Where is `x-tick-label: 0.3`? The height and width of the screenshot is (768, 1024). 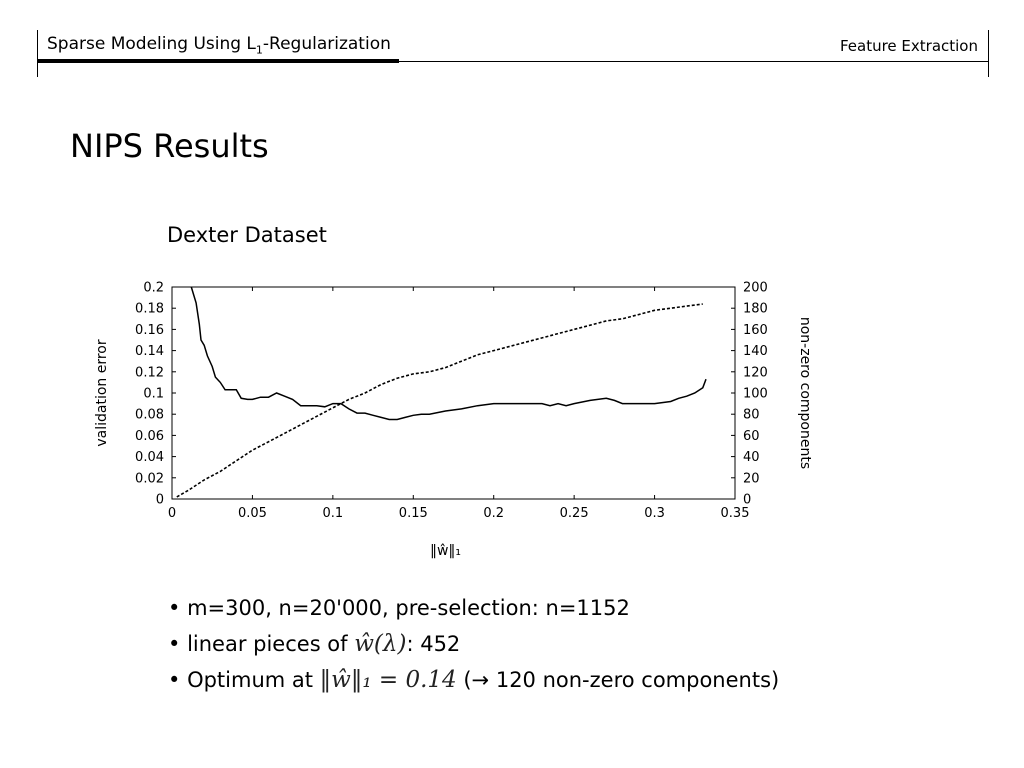 x-tick-label: 0.3 is located at coordinates (654, 513).